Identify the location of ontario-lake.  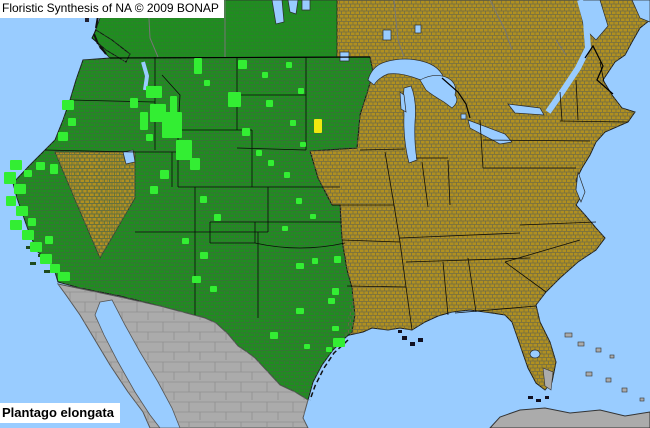
(418, 29).